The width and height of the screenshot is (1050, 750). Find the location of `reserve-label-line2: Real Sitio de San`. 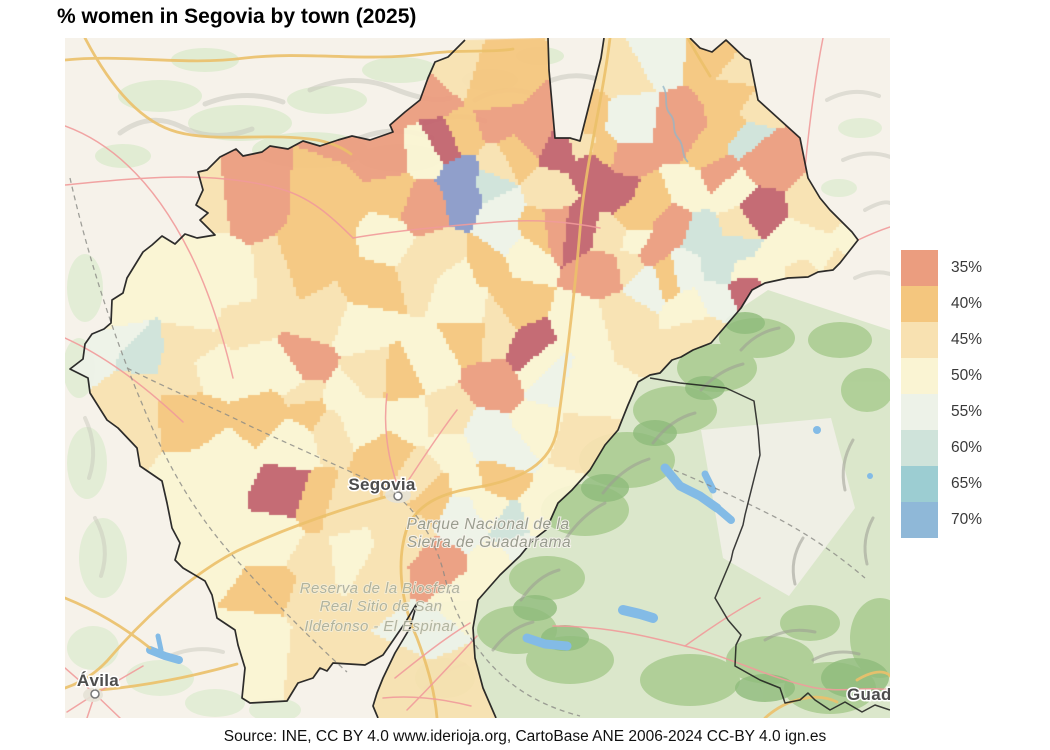

reserve-label-line2: Real Sitio de San is located at coordinates (381, 606).